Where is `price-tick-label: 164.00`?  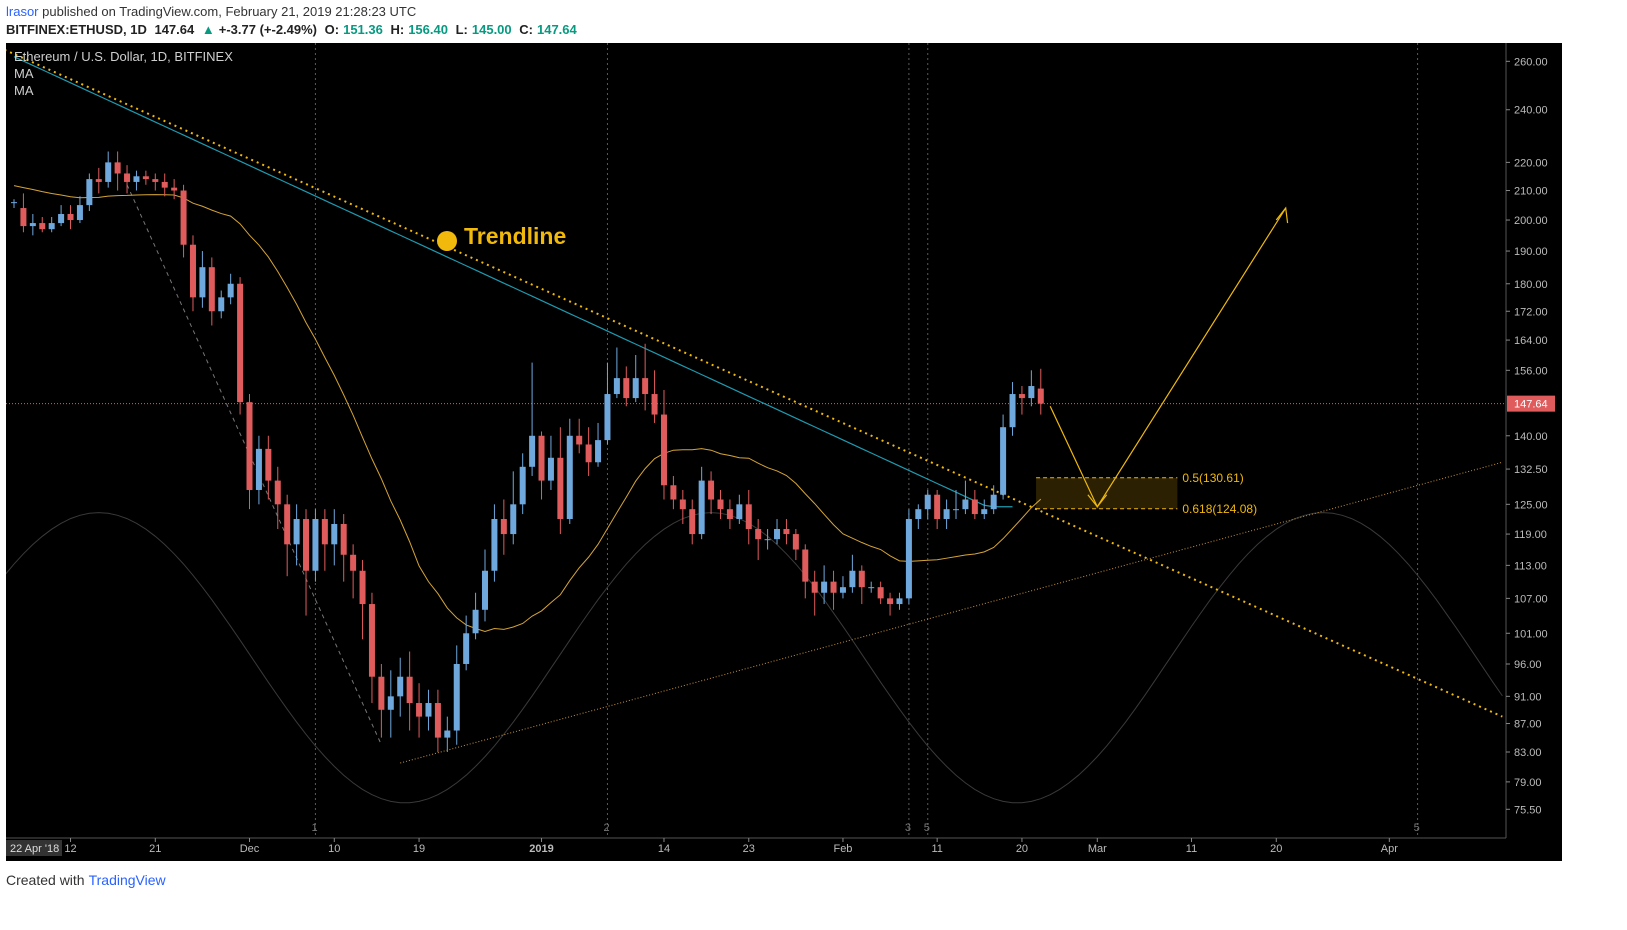 price-tick-label: 164.00 is located at coordinates (1531, 341).